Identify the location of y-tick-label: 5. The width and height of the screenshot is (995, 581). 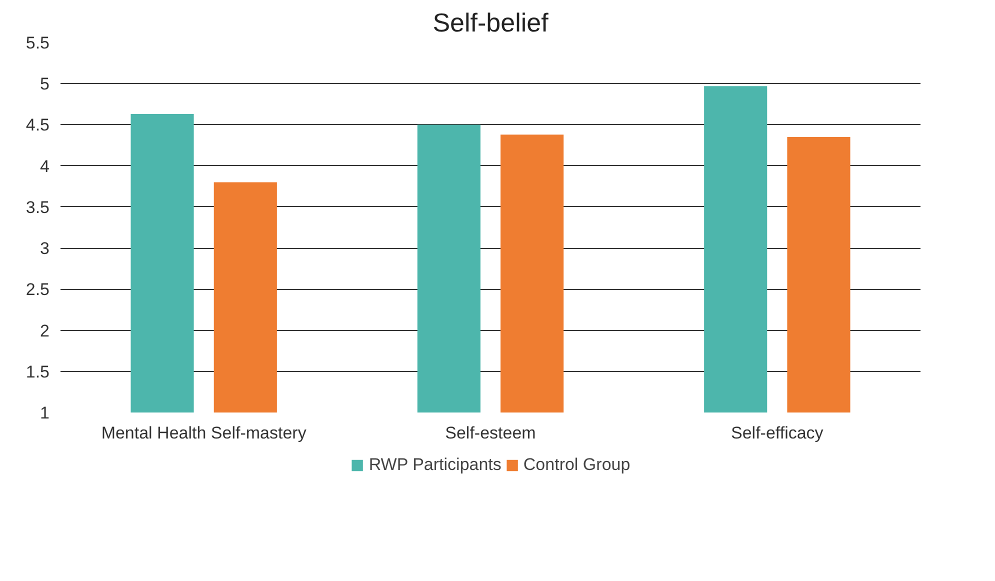
(45, 84).